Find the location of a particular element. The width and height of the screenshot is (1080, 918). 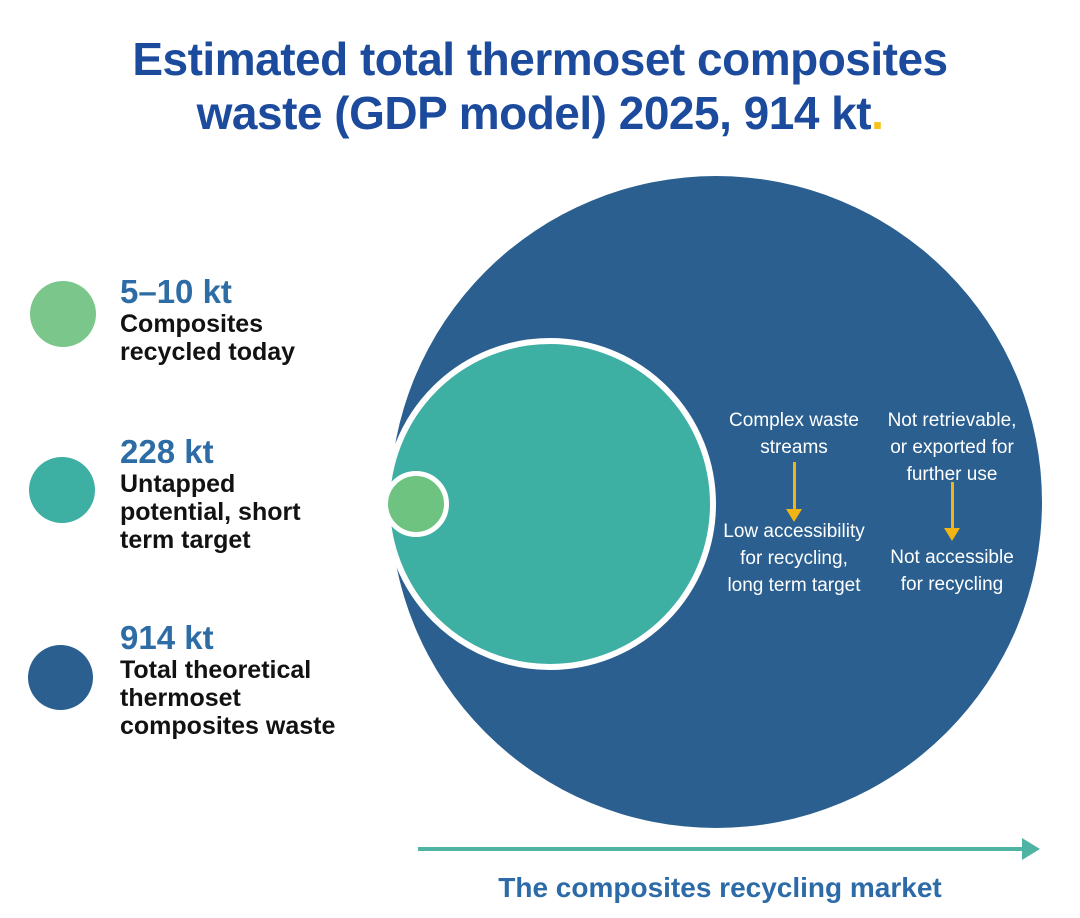

legend-label-recycled-today: Composites recycled today is located at coordinates (208, 338).